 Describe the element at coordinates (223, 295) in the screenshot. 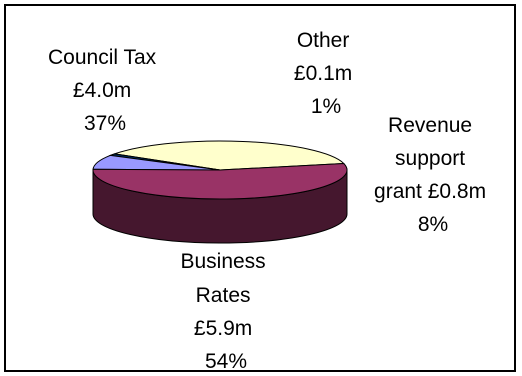

I see `label-business-line2: Rates` at that location.